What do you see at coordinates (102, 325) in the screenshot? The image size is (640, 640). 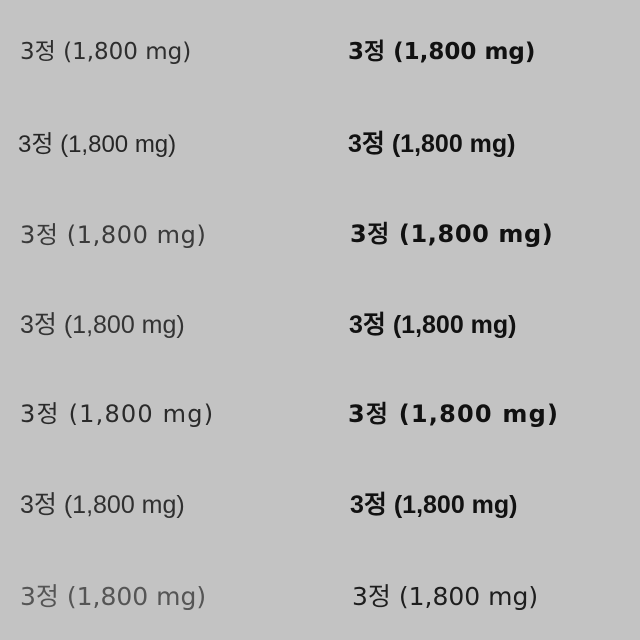 I see `sample-row-4-regular: 3정 (1,800 mg)` at bounding box center [102, 325].